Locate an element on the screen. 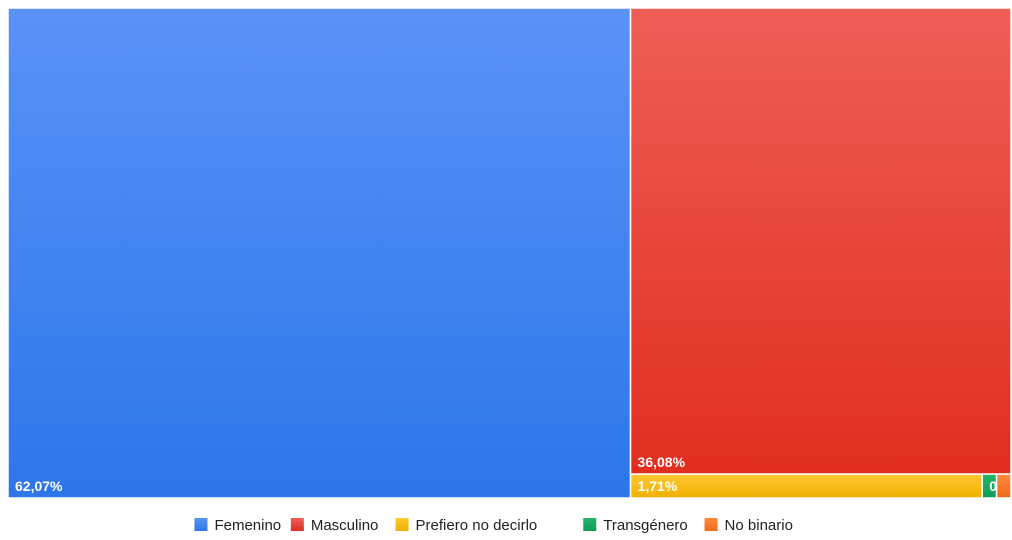 This screenshot has height=540, width=1012. legend-label-masculino: Masculino is located at coordinates (345, 525).